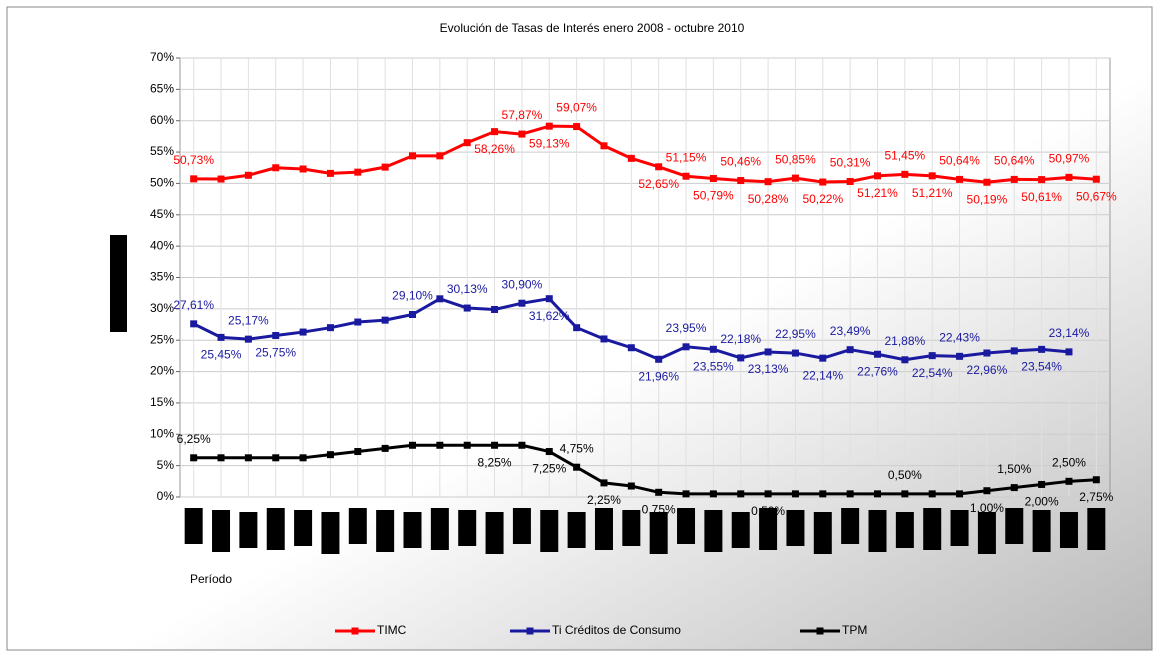 This screenshot has height=665, width=1159. What do you see at coordinates (1014, 469) in the screenshot?
I see `data-label: 1,50%` at bounding box center [1014, 469].